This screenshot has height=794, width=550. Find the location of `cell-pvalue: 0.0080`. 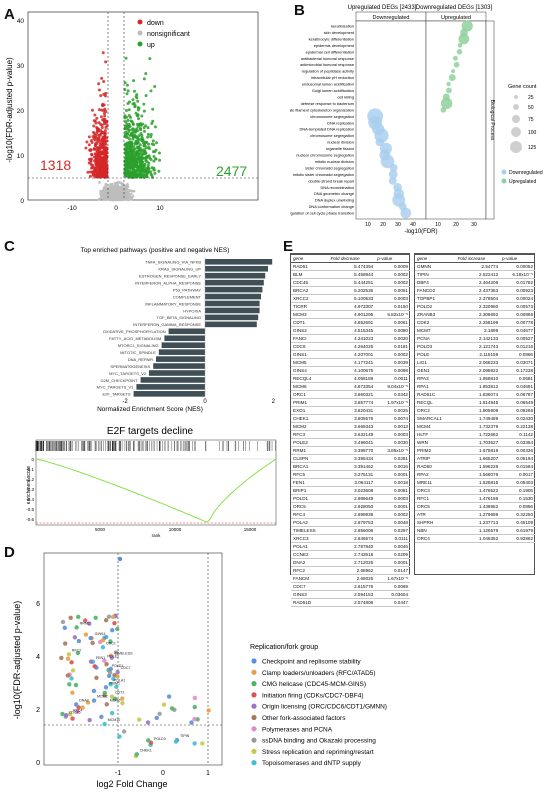

cell-pvalue: 0.0080 is located at coordinates (392, 330).